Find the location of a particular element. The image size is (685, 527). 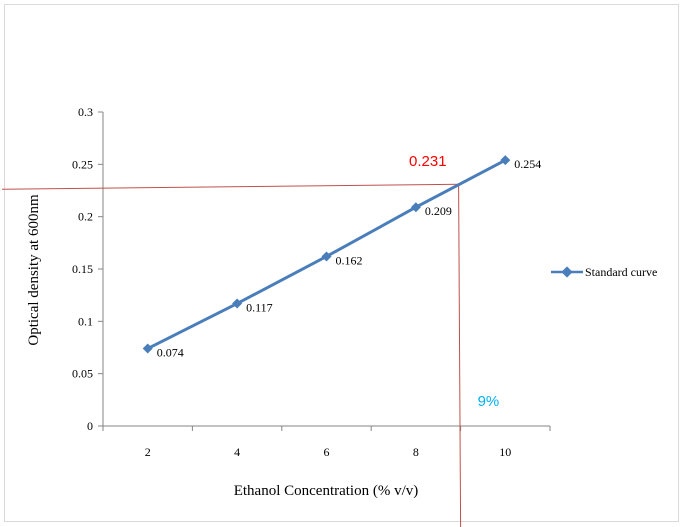

y-tick-label: 0.1 is located at coordinates (85, 321).